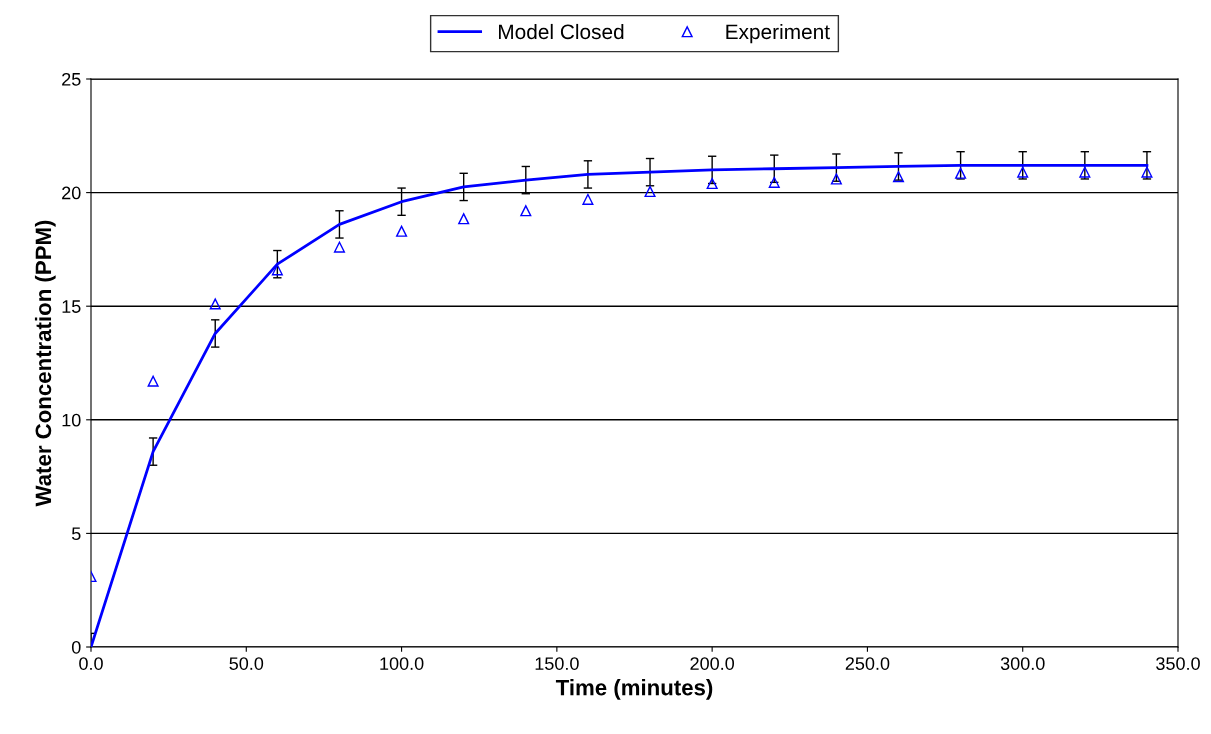 The image size is (1211, 734). I want to click on x-axis-title: Time (minutes), so click(634, 689).